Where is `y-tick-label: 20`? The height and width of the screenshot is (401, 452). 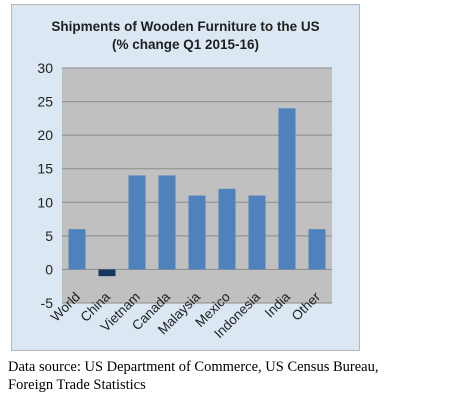 y-tick-label: 20 is located at coordinates (45, 135).